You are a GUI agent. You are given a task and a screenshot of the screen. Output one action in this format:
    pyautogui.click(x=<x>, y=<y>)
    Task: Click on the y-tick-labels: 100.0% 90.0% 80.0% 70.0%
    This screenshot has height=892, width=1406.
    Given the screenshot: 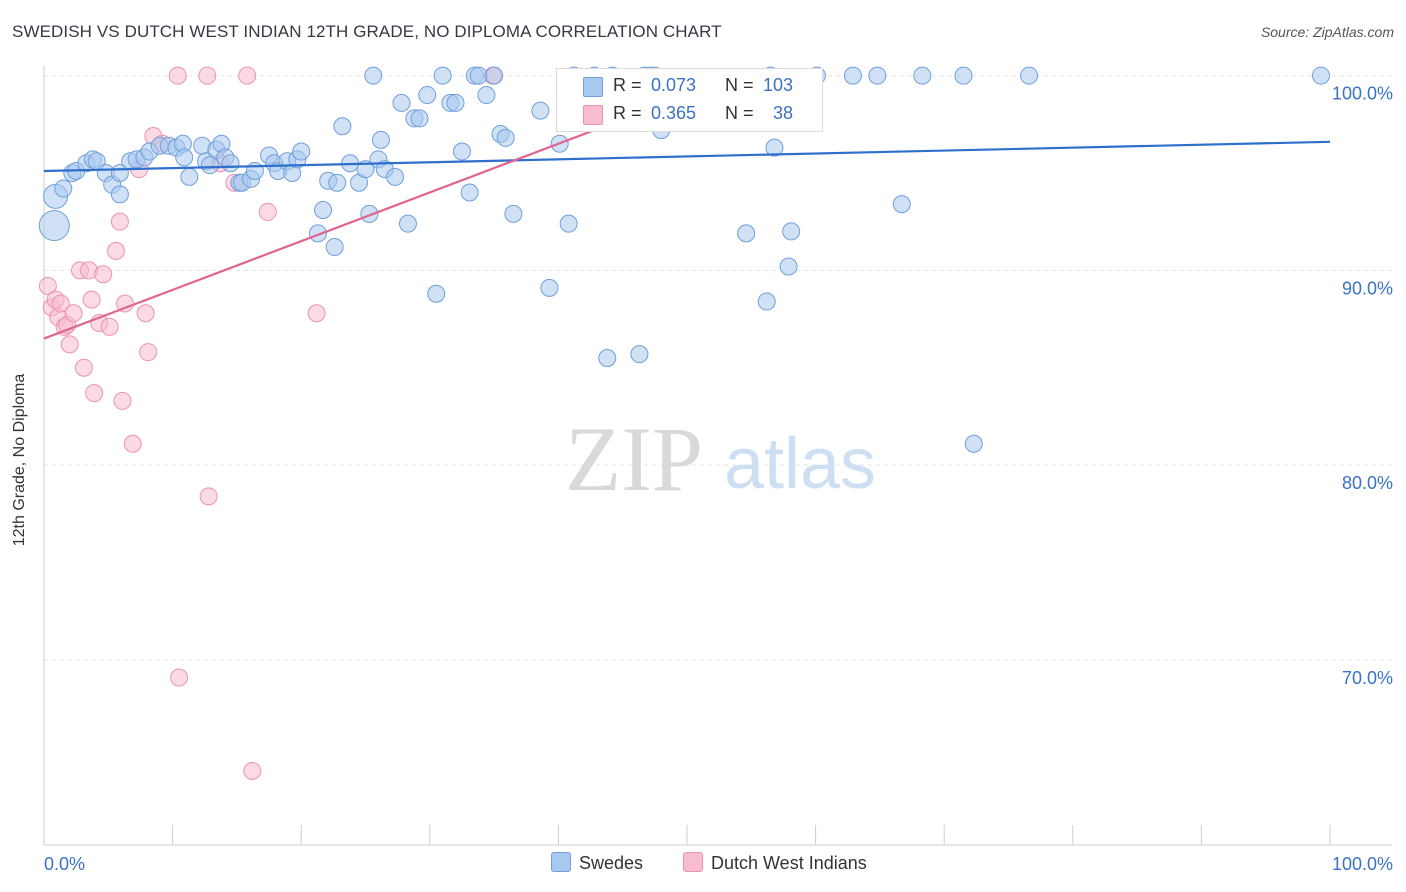 What is the action you would take?
    pyautogui.click(x=1362, y=386)
    